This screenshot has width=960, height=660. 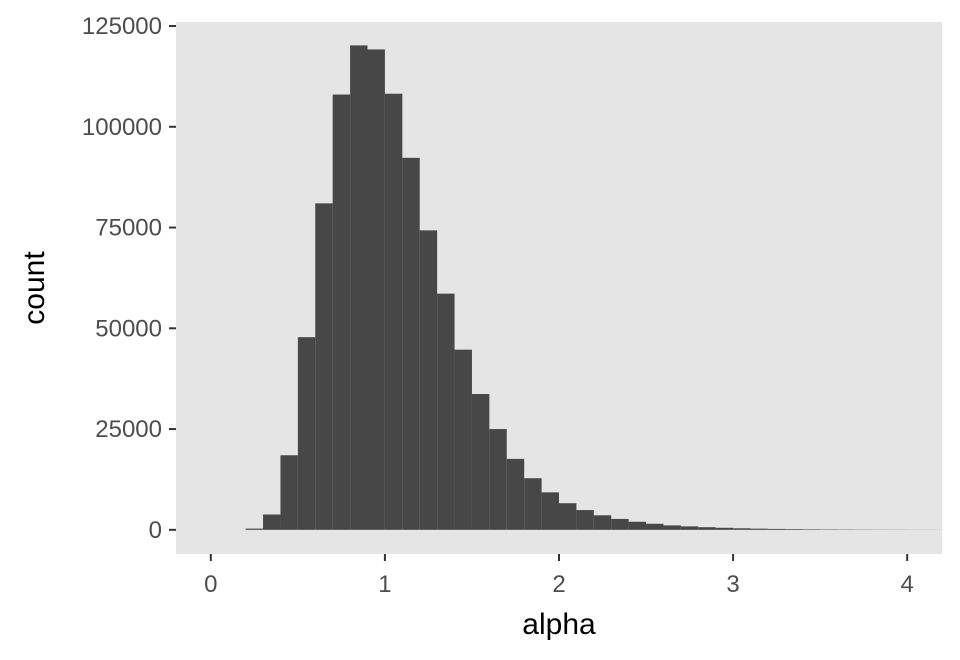 What do you see at coordinates (34, 288) in the screenshot?
I see `y-axis-title: count` at bounding box center [34, 288].